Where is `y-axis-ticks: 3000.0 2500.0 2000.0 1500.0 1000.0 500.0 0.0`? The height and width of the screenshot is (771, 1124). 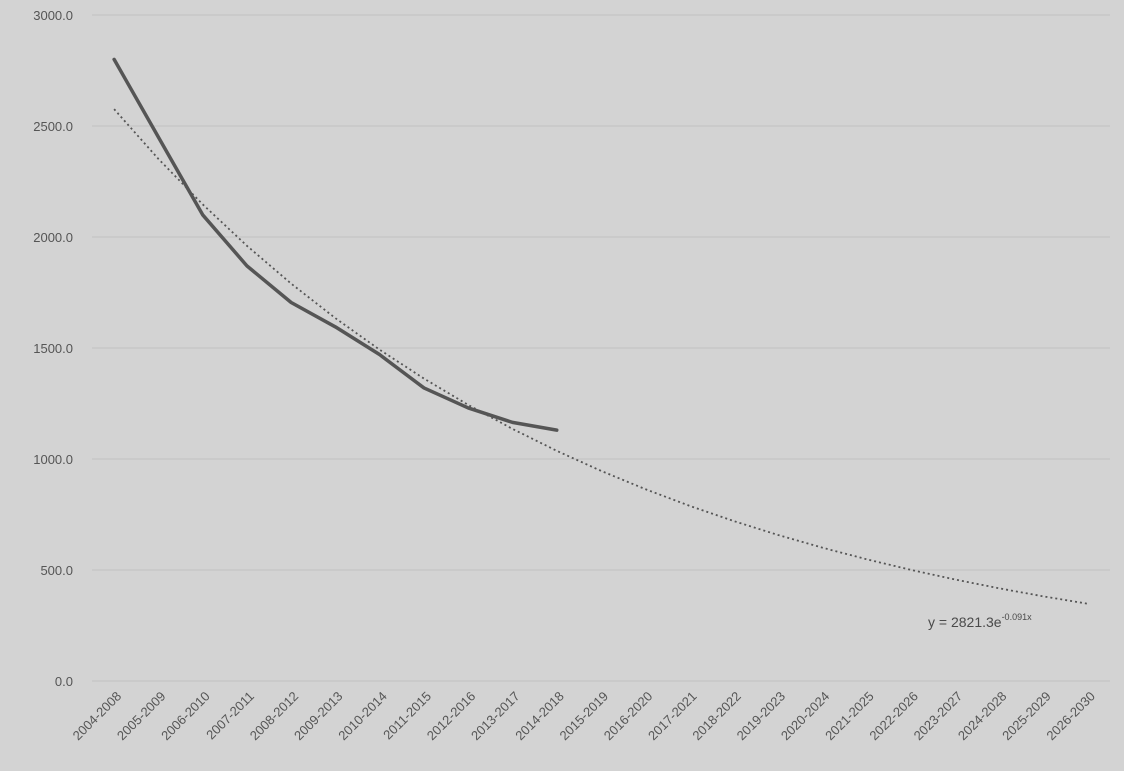 y-axis-ticks: 3000.0 2500.0 2000.0 1500.0 1000.0 500.0 0.0 is located at coordinates (53, 348).